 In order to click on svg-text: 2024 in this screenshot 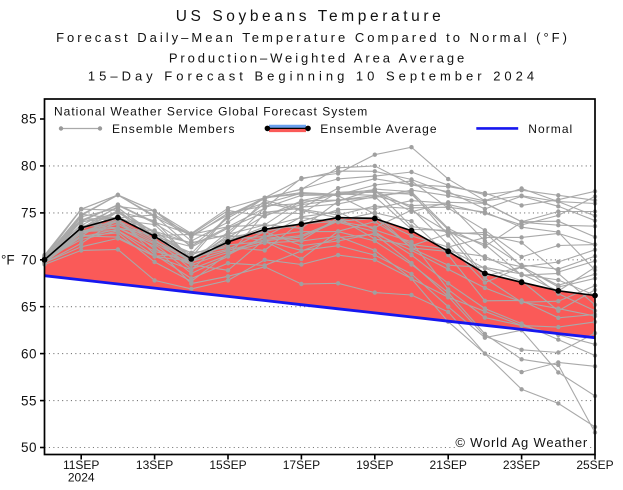, I will do `click(81, 478)`.